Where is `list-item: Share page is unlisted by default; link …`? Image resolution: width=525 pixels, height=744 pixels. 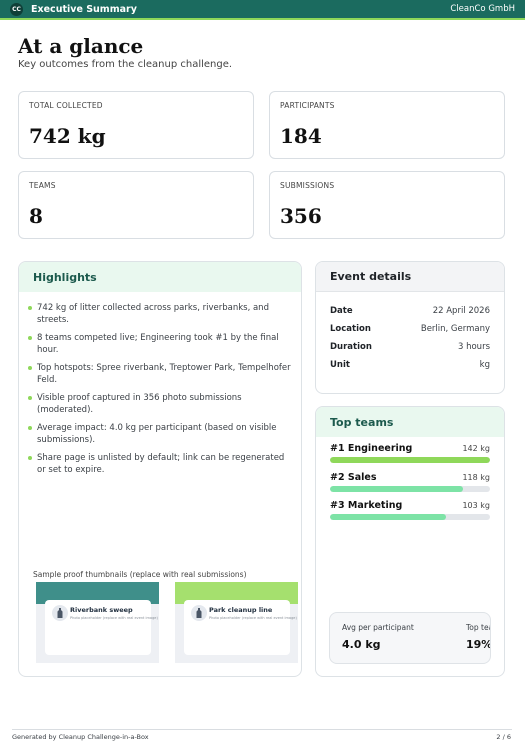
list-item: Share page is unlisted by default; link … is located at coordinates (159, 464).